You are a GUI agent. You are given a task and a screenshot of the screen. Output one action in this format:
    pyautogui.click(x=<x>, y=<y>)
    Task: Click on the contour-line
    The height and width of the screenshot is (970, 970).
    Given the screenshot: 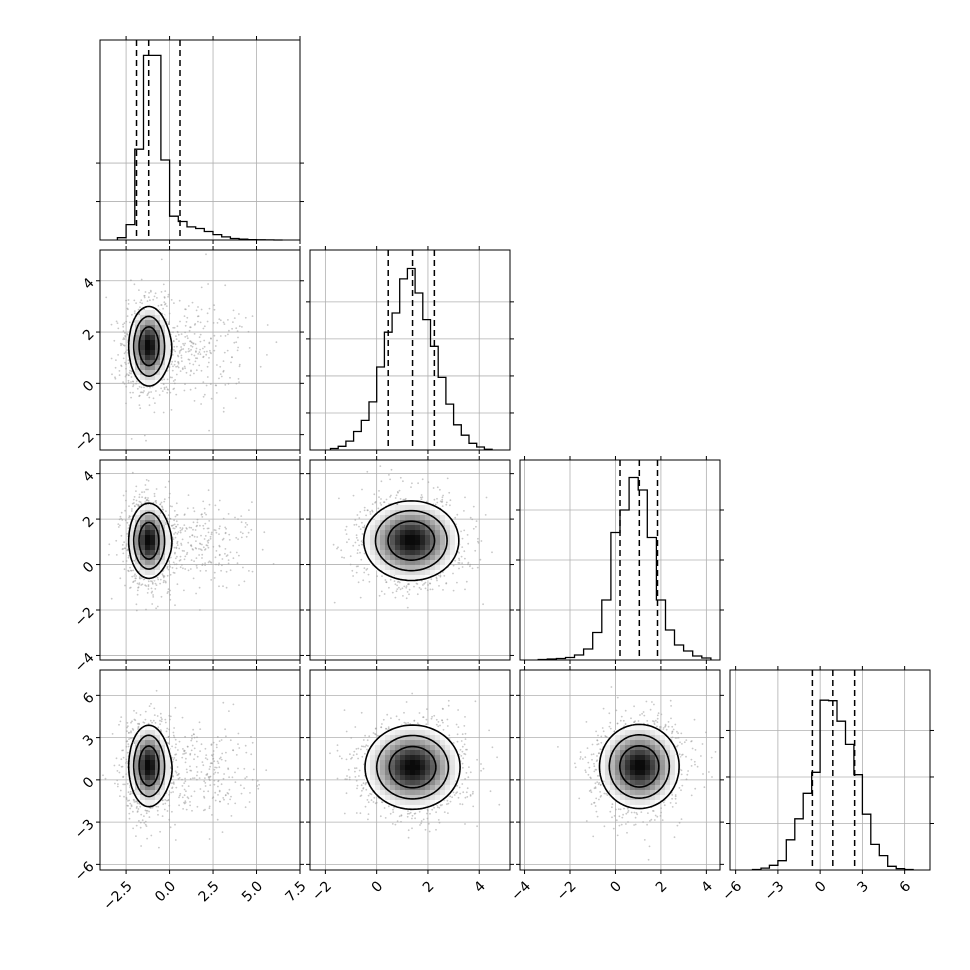 What is the action you would take?
    pyautogui.click(x=149, y=766)
    